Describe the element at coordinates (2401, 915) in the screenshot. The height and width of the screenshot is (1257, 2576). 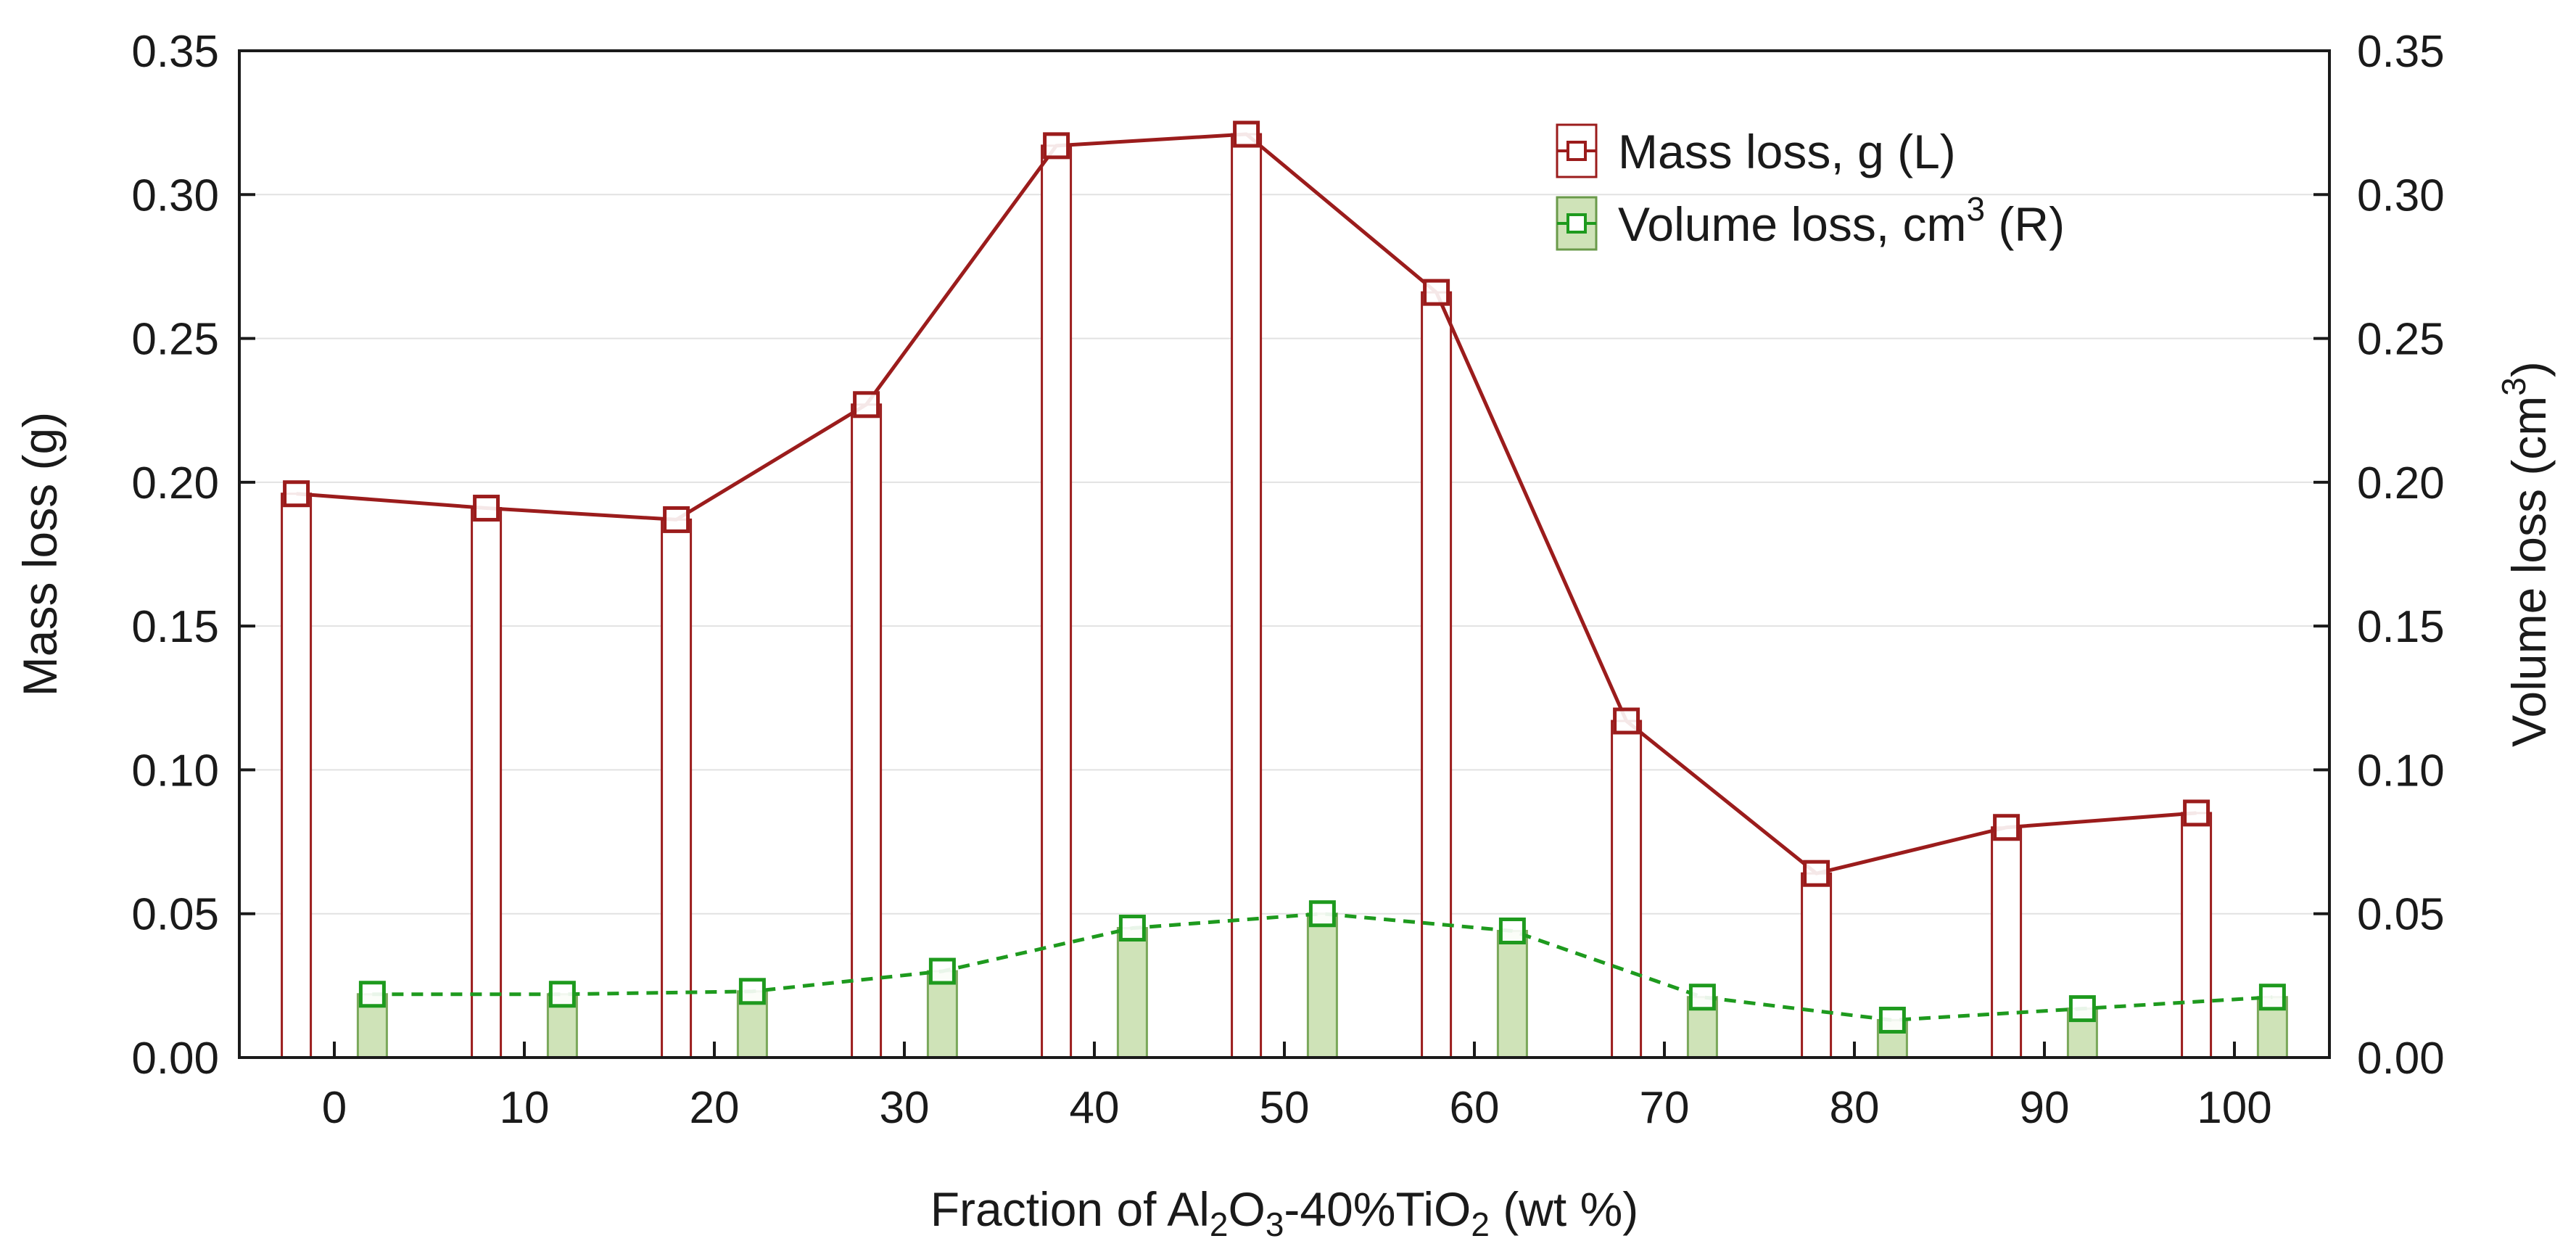
I see `y-right-tick-label: 0.05` at that location.